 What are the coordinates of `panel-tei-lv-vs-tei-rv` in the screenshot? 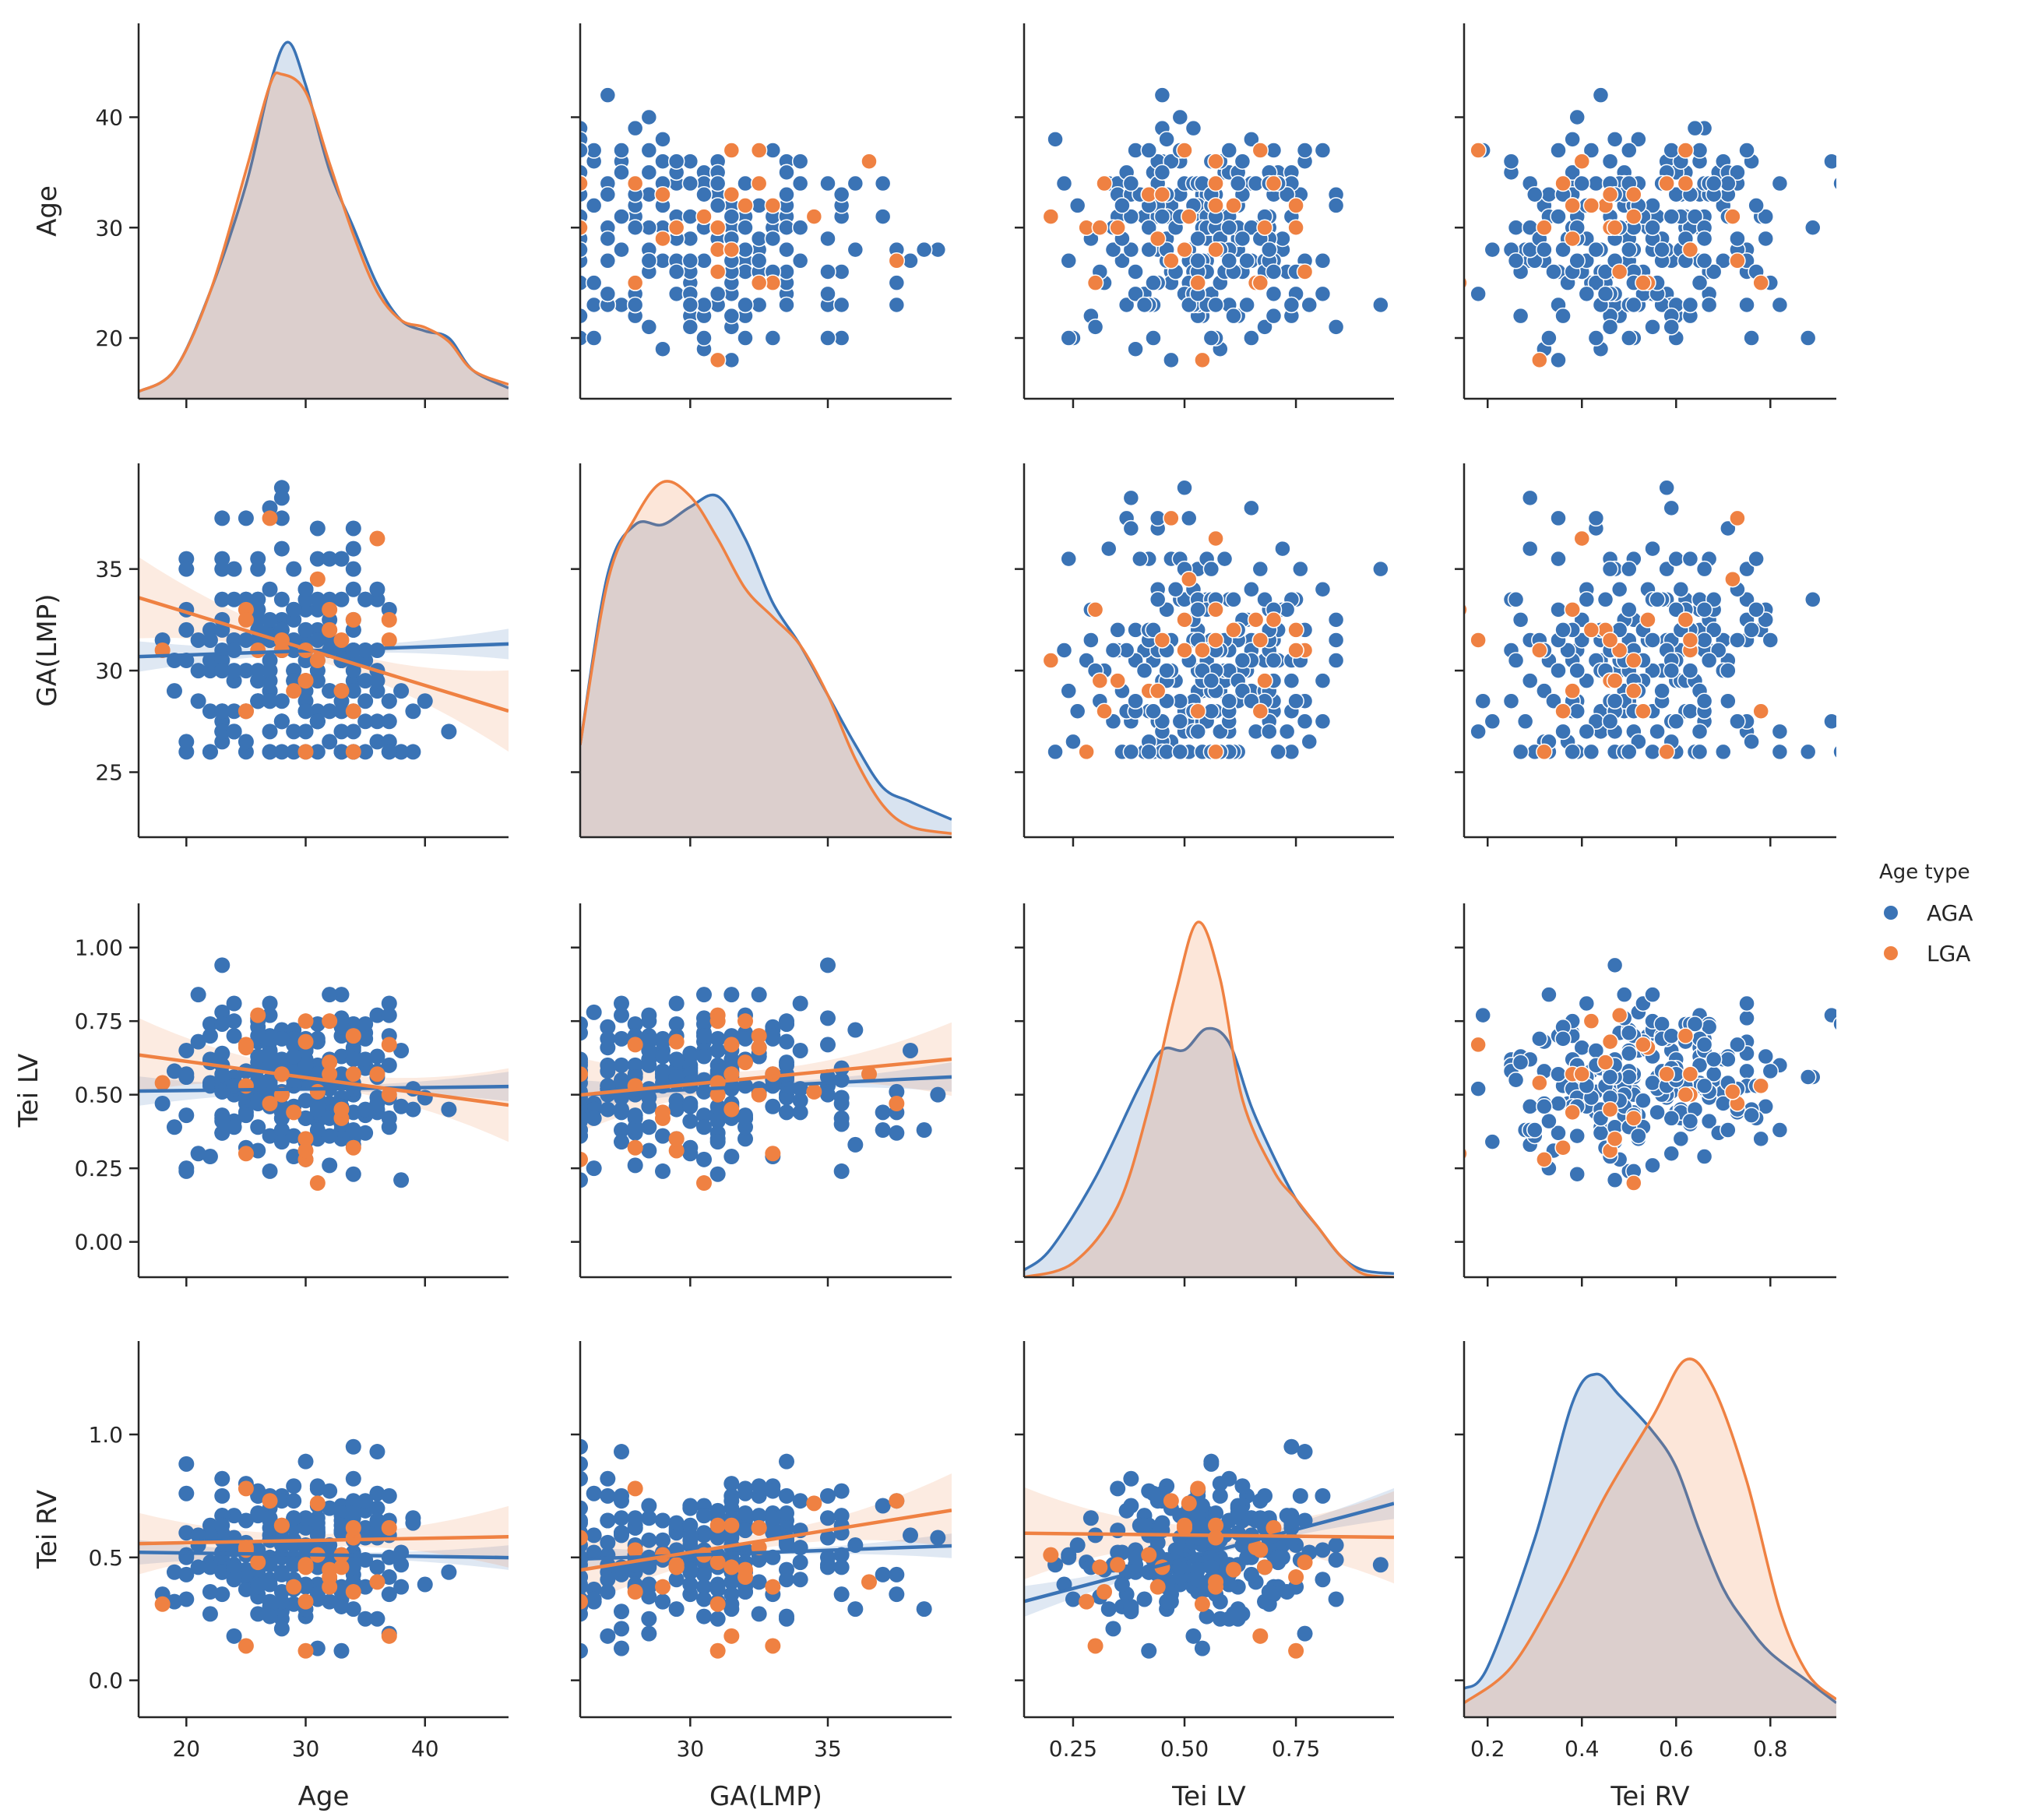 It's located at (1645, 1095).